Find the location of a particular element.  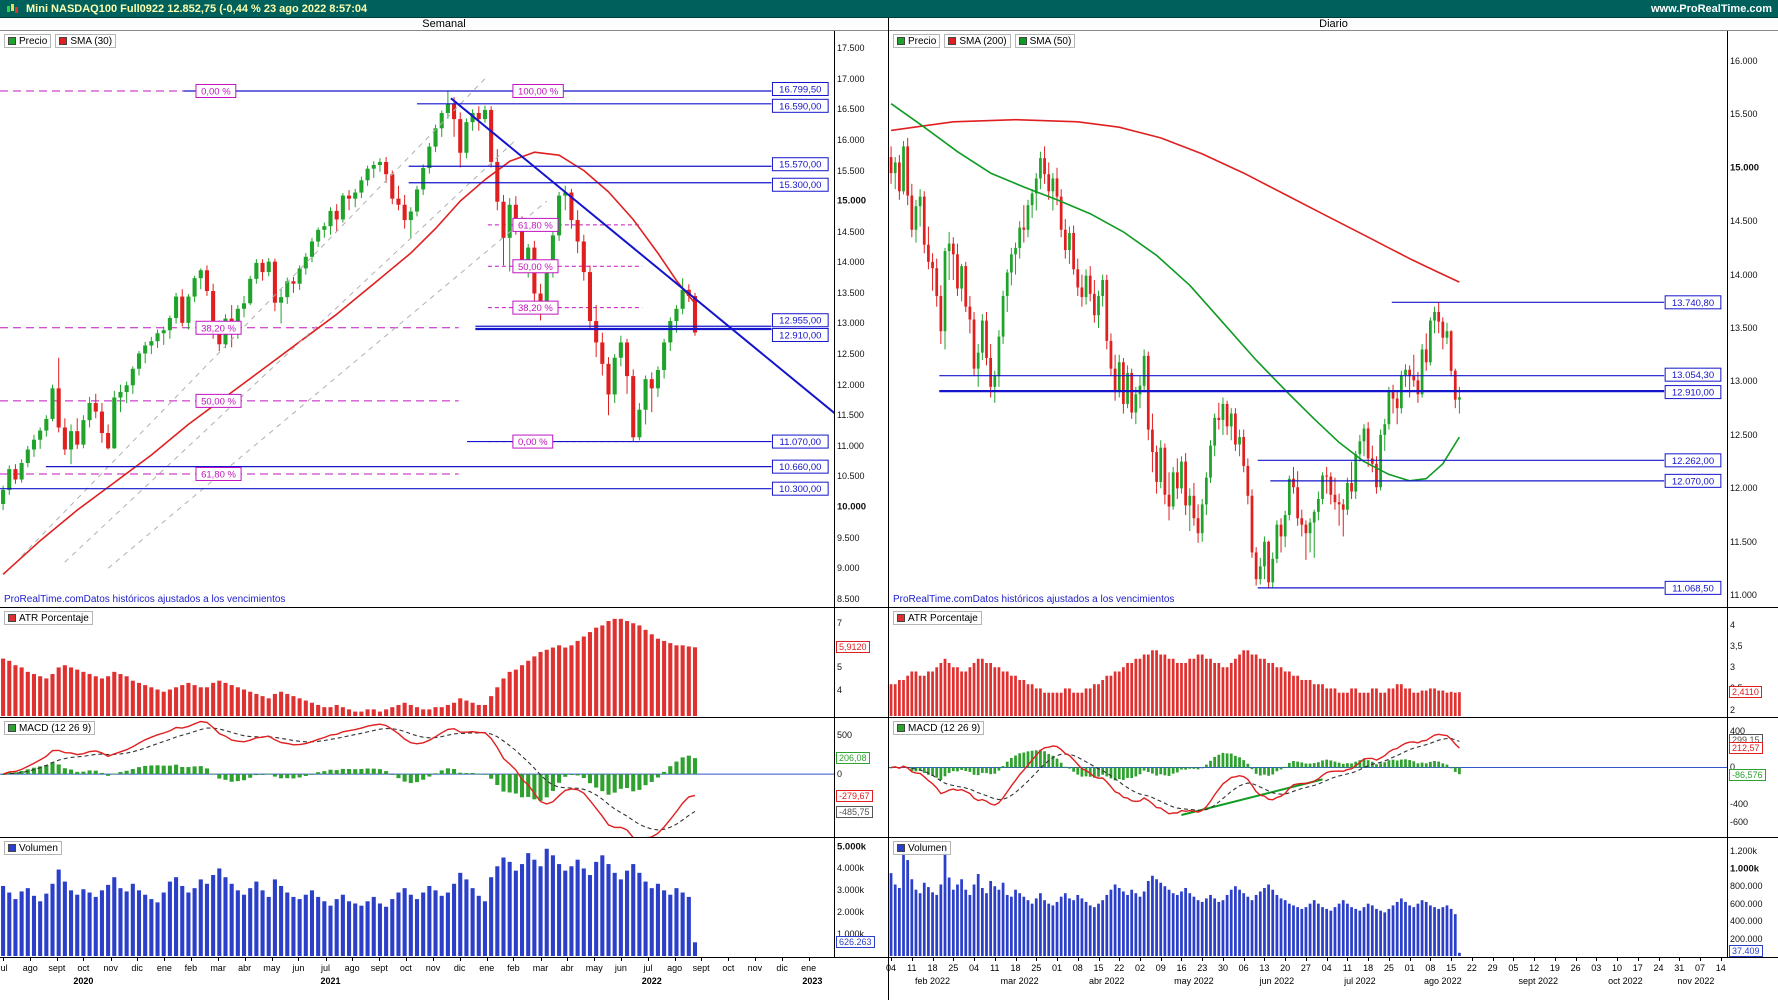

daily-atr-panel: 43,532,522,4110 ATR Porcentaje is located at coordinates (1333, 663).